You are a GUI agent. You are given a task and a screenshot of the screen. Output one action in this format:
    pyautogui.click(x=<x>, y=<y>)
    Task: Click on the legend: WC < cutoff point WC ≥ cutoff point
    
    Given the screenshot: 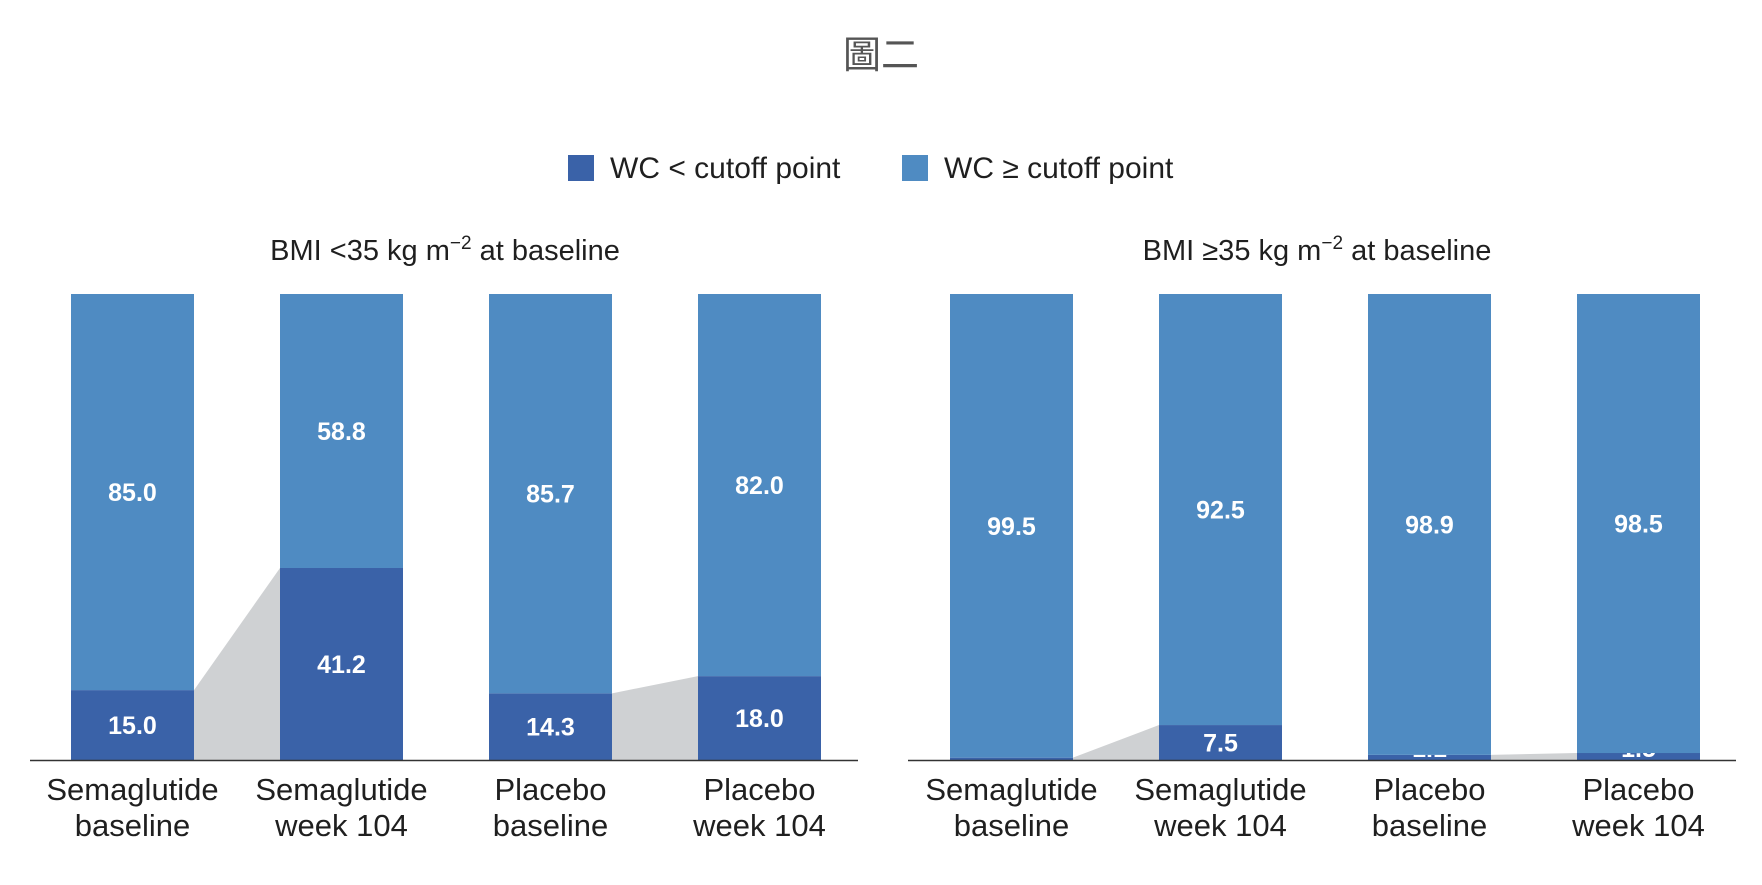 What is the action you would take?
    pyautogui.click(x=871, y=168)
    